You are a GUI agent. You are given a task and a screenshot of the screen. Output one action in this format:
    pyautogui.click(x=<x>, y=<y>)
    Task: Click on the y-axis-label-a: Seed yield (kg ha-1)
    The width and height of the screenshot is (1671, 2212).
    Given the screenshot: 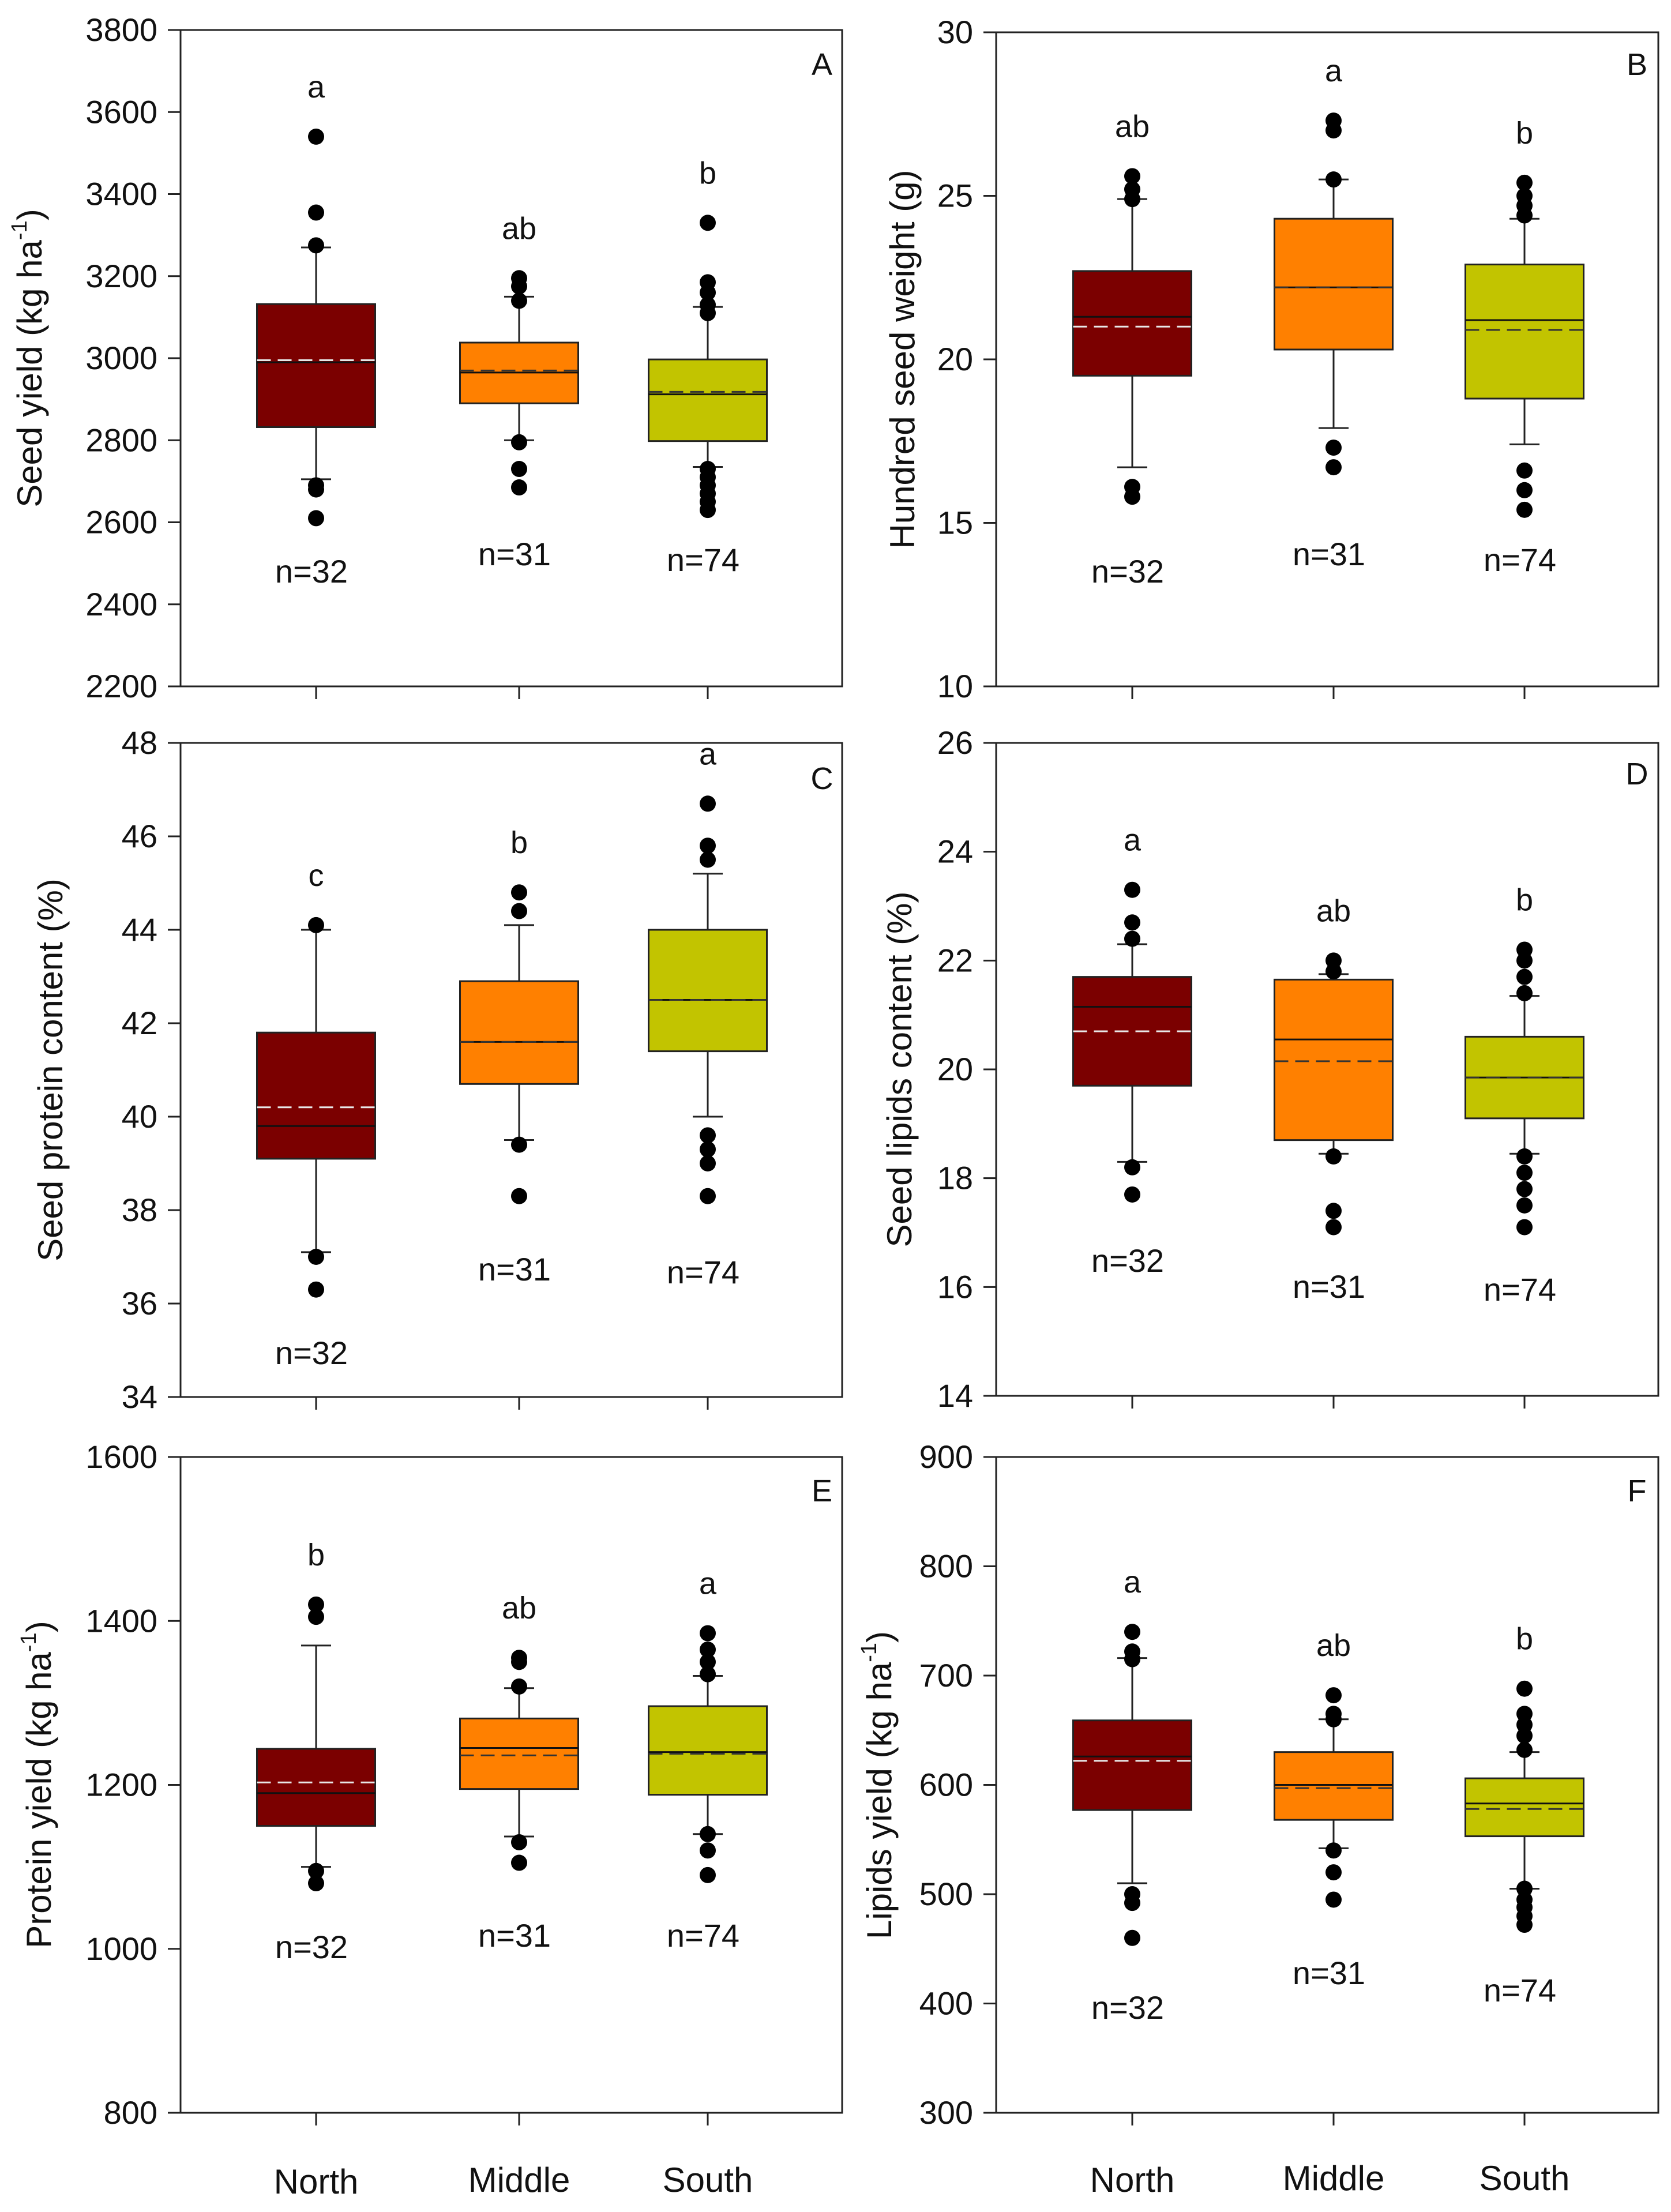 What is the action you would take?
    pyautogui.click(x=28, y=358)
    